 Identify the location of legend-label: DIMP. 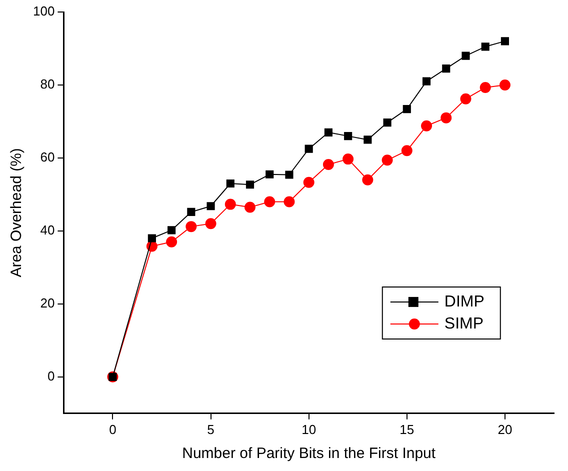
(464, 301).